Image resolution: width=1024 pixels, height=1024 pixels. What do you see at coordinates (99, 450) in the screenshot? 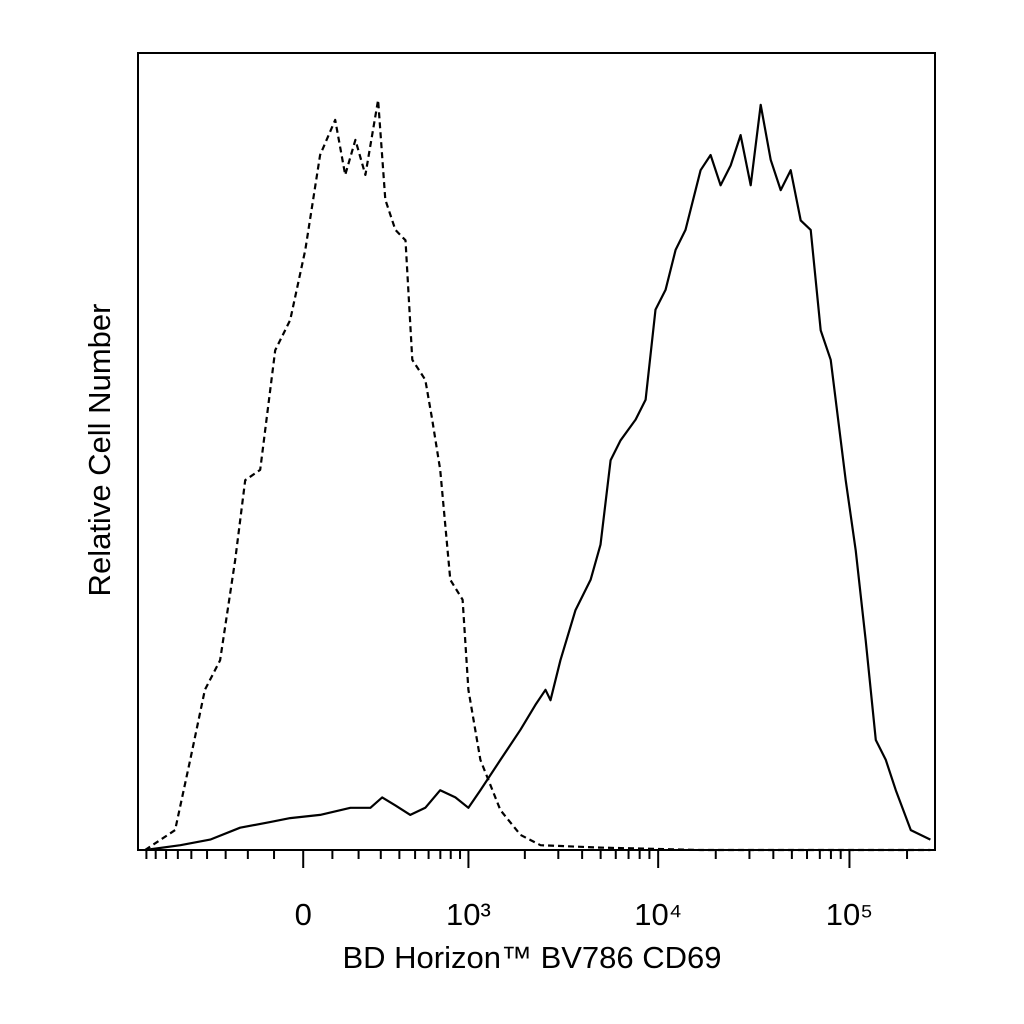
I see `y-axis-label: Relative Cell Number` at bounding box center [99, 450].